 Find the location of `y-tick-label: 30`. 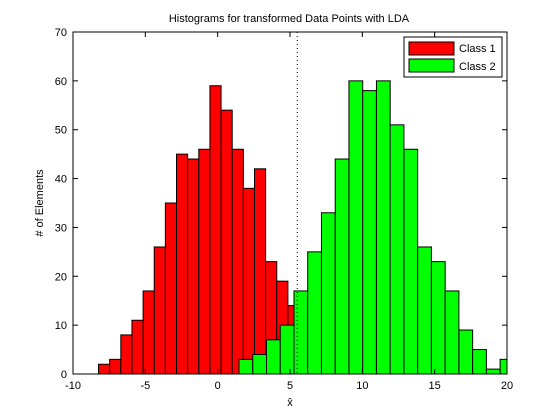

y-tick-label: 30 is located at coordinates (61, 228).